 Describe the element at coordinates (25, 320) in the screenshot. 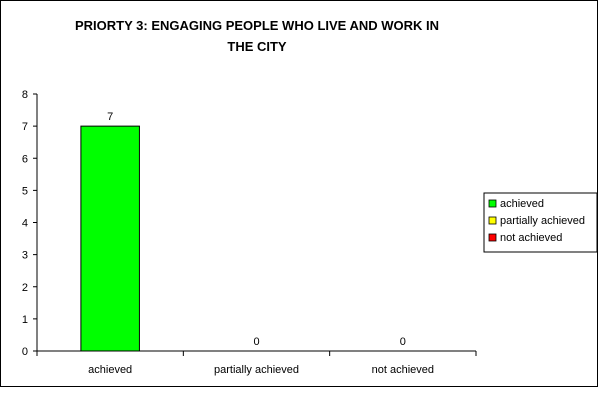

I see `y-tick-label: 1` at that location.